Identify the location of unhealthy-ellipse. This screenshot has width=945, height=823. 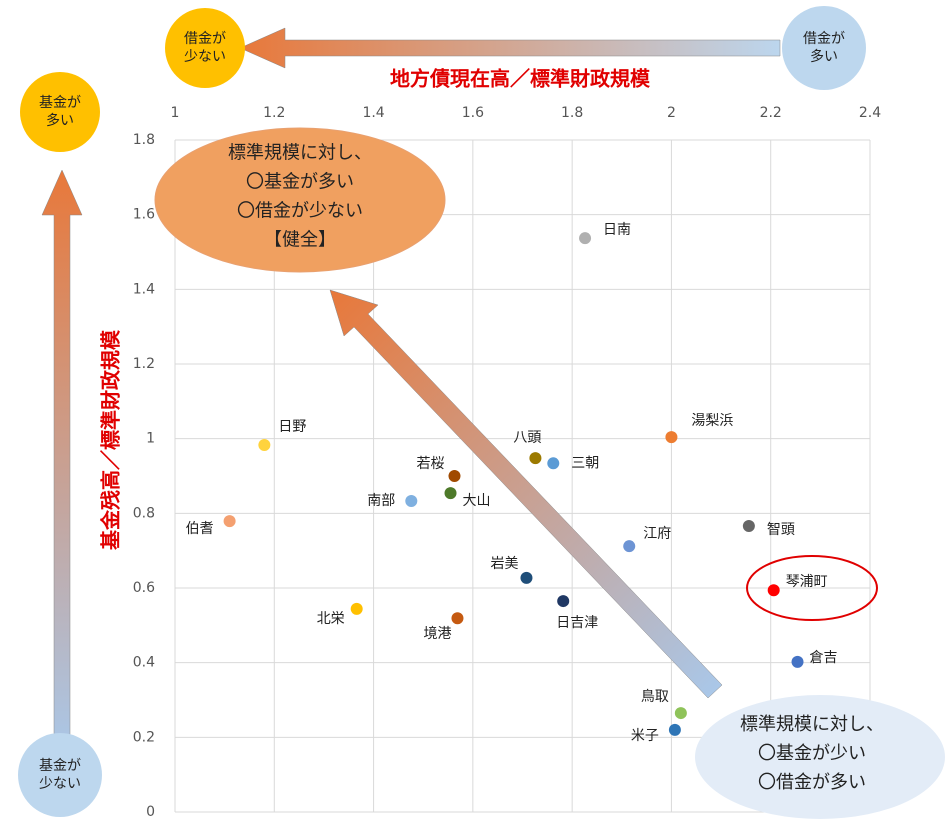
(820, 757).